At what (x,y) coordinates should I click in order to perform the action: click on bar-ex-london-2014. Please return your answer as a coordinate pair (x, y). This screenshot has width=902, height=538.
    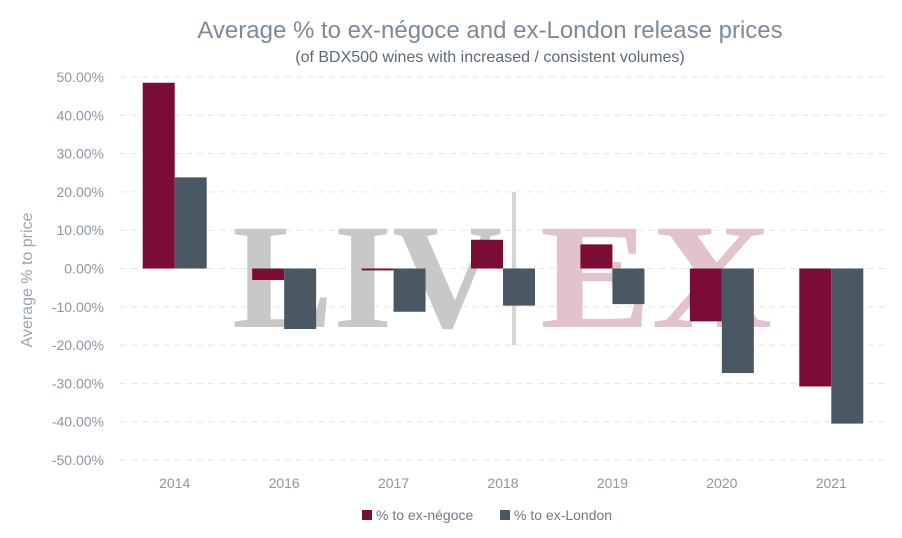
    Looking at the image, I should click on (190, 223).